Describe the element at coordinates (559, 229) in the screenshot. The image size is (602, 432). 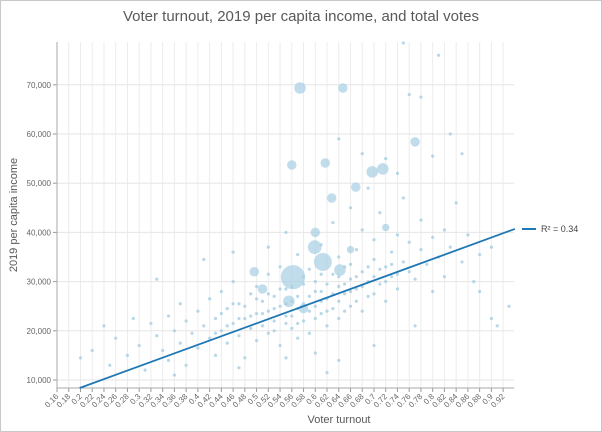
I see `legend-r-squared: R² = 0.34` at that location.